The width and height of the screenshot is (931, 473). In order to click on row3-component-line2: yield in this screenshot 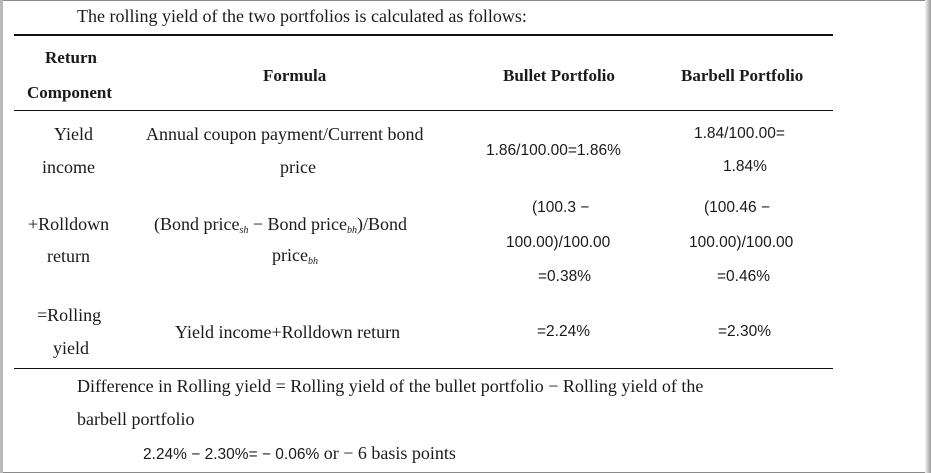, I will do `click(71, 348)`.